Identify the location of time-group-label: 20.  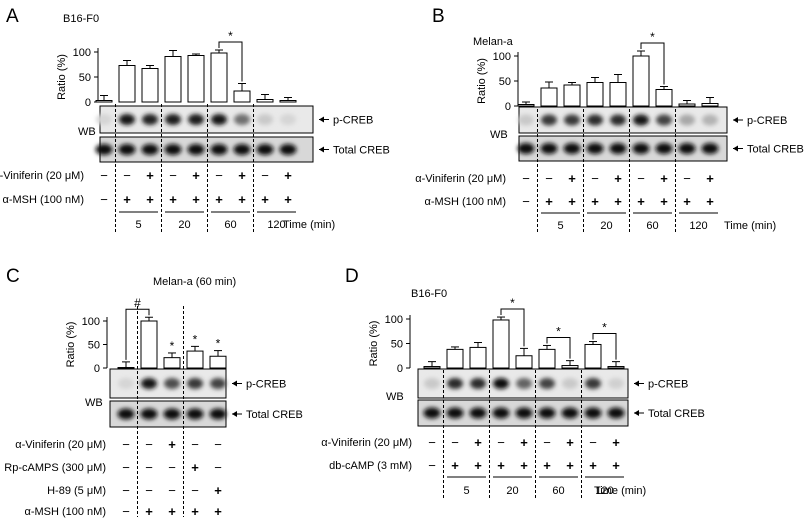
(512, 491).